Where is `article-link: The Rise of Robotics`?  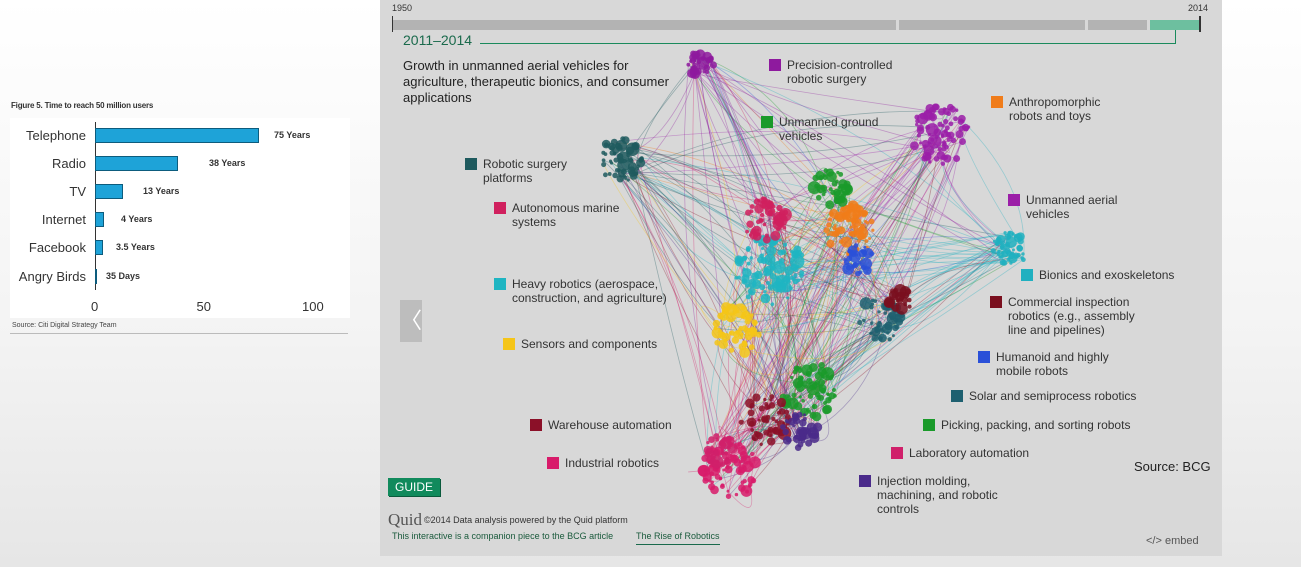 article-link: The Rise of Robotics is located at coordinates (678, 538).